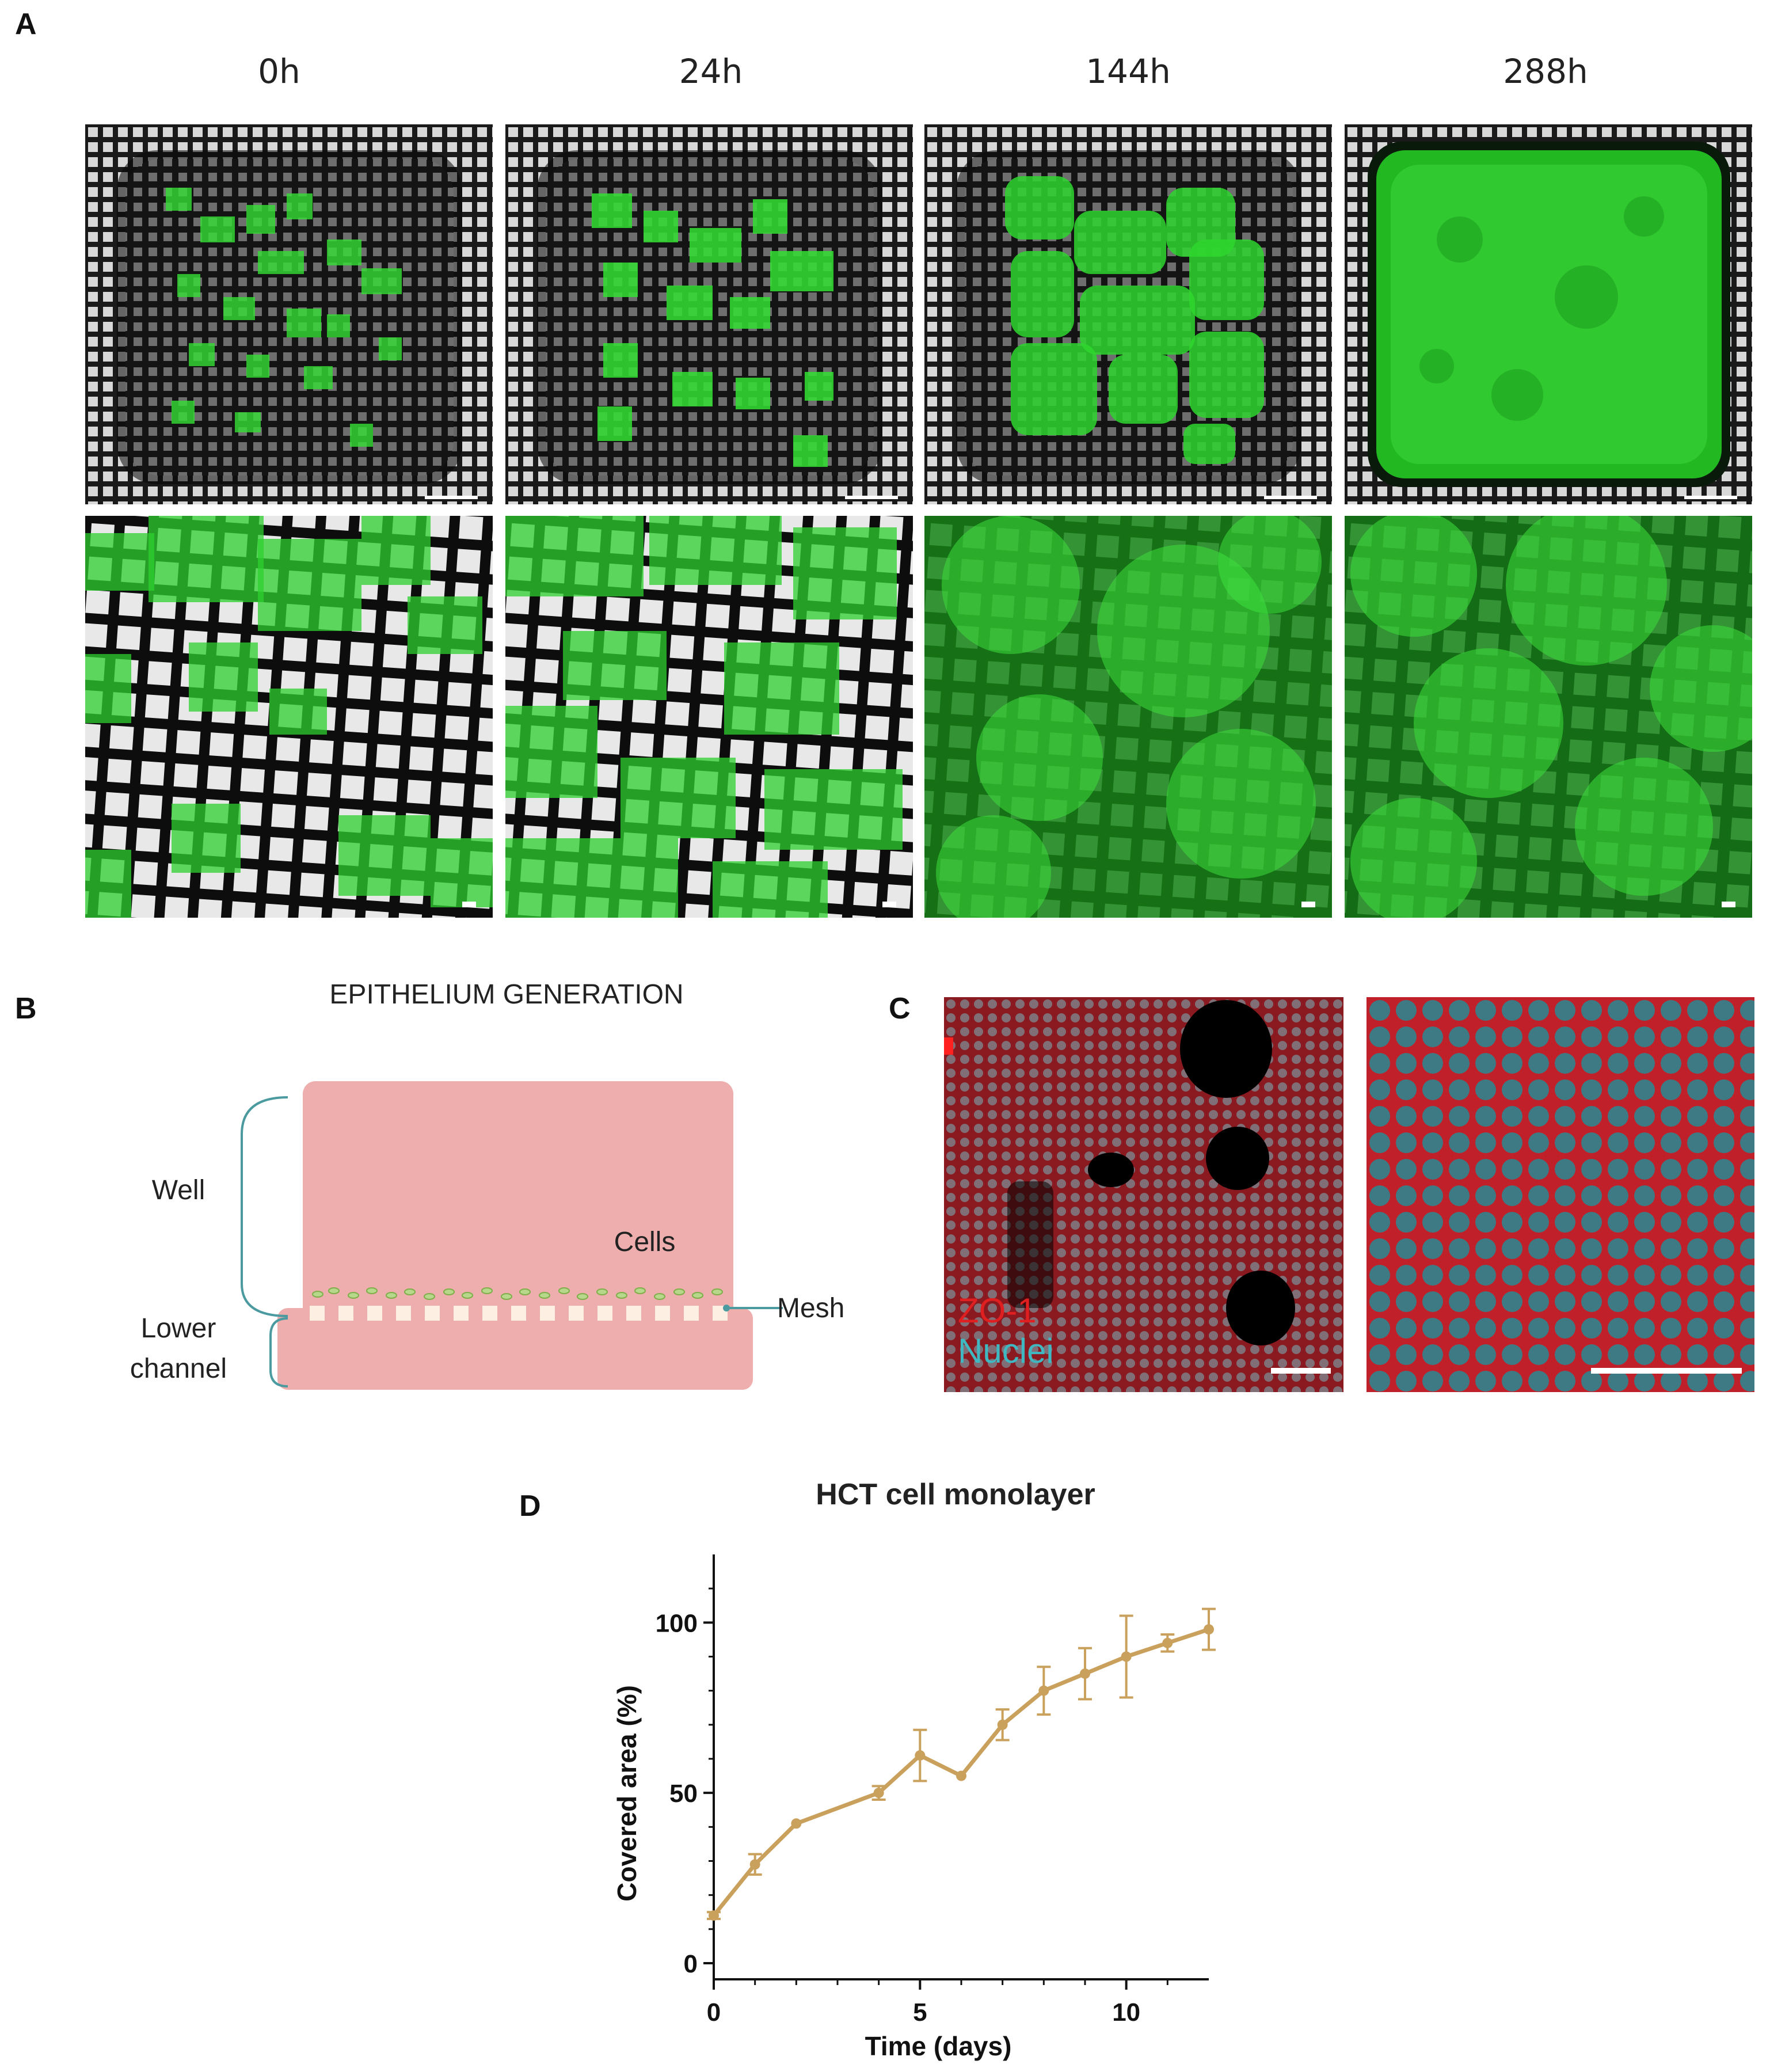 The image size is (1770, 2072). What do you see at coordinates (1126, 2012) in the screenshot?
I see `x-tick-label: 10` at bounding box center [1126, 2012].